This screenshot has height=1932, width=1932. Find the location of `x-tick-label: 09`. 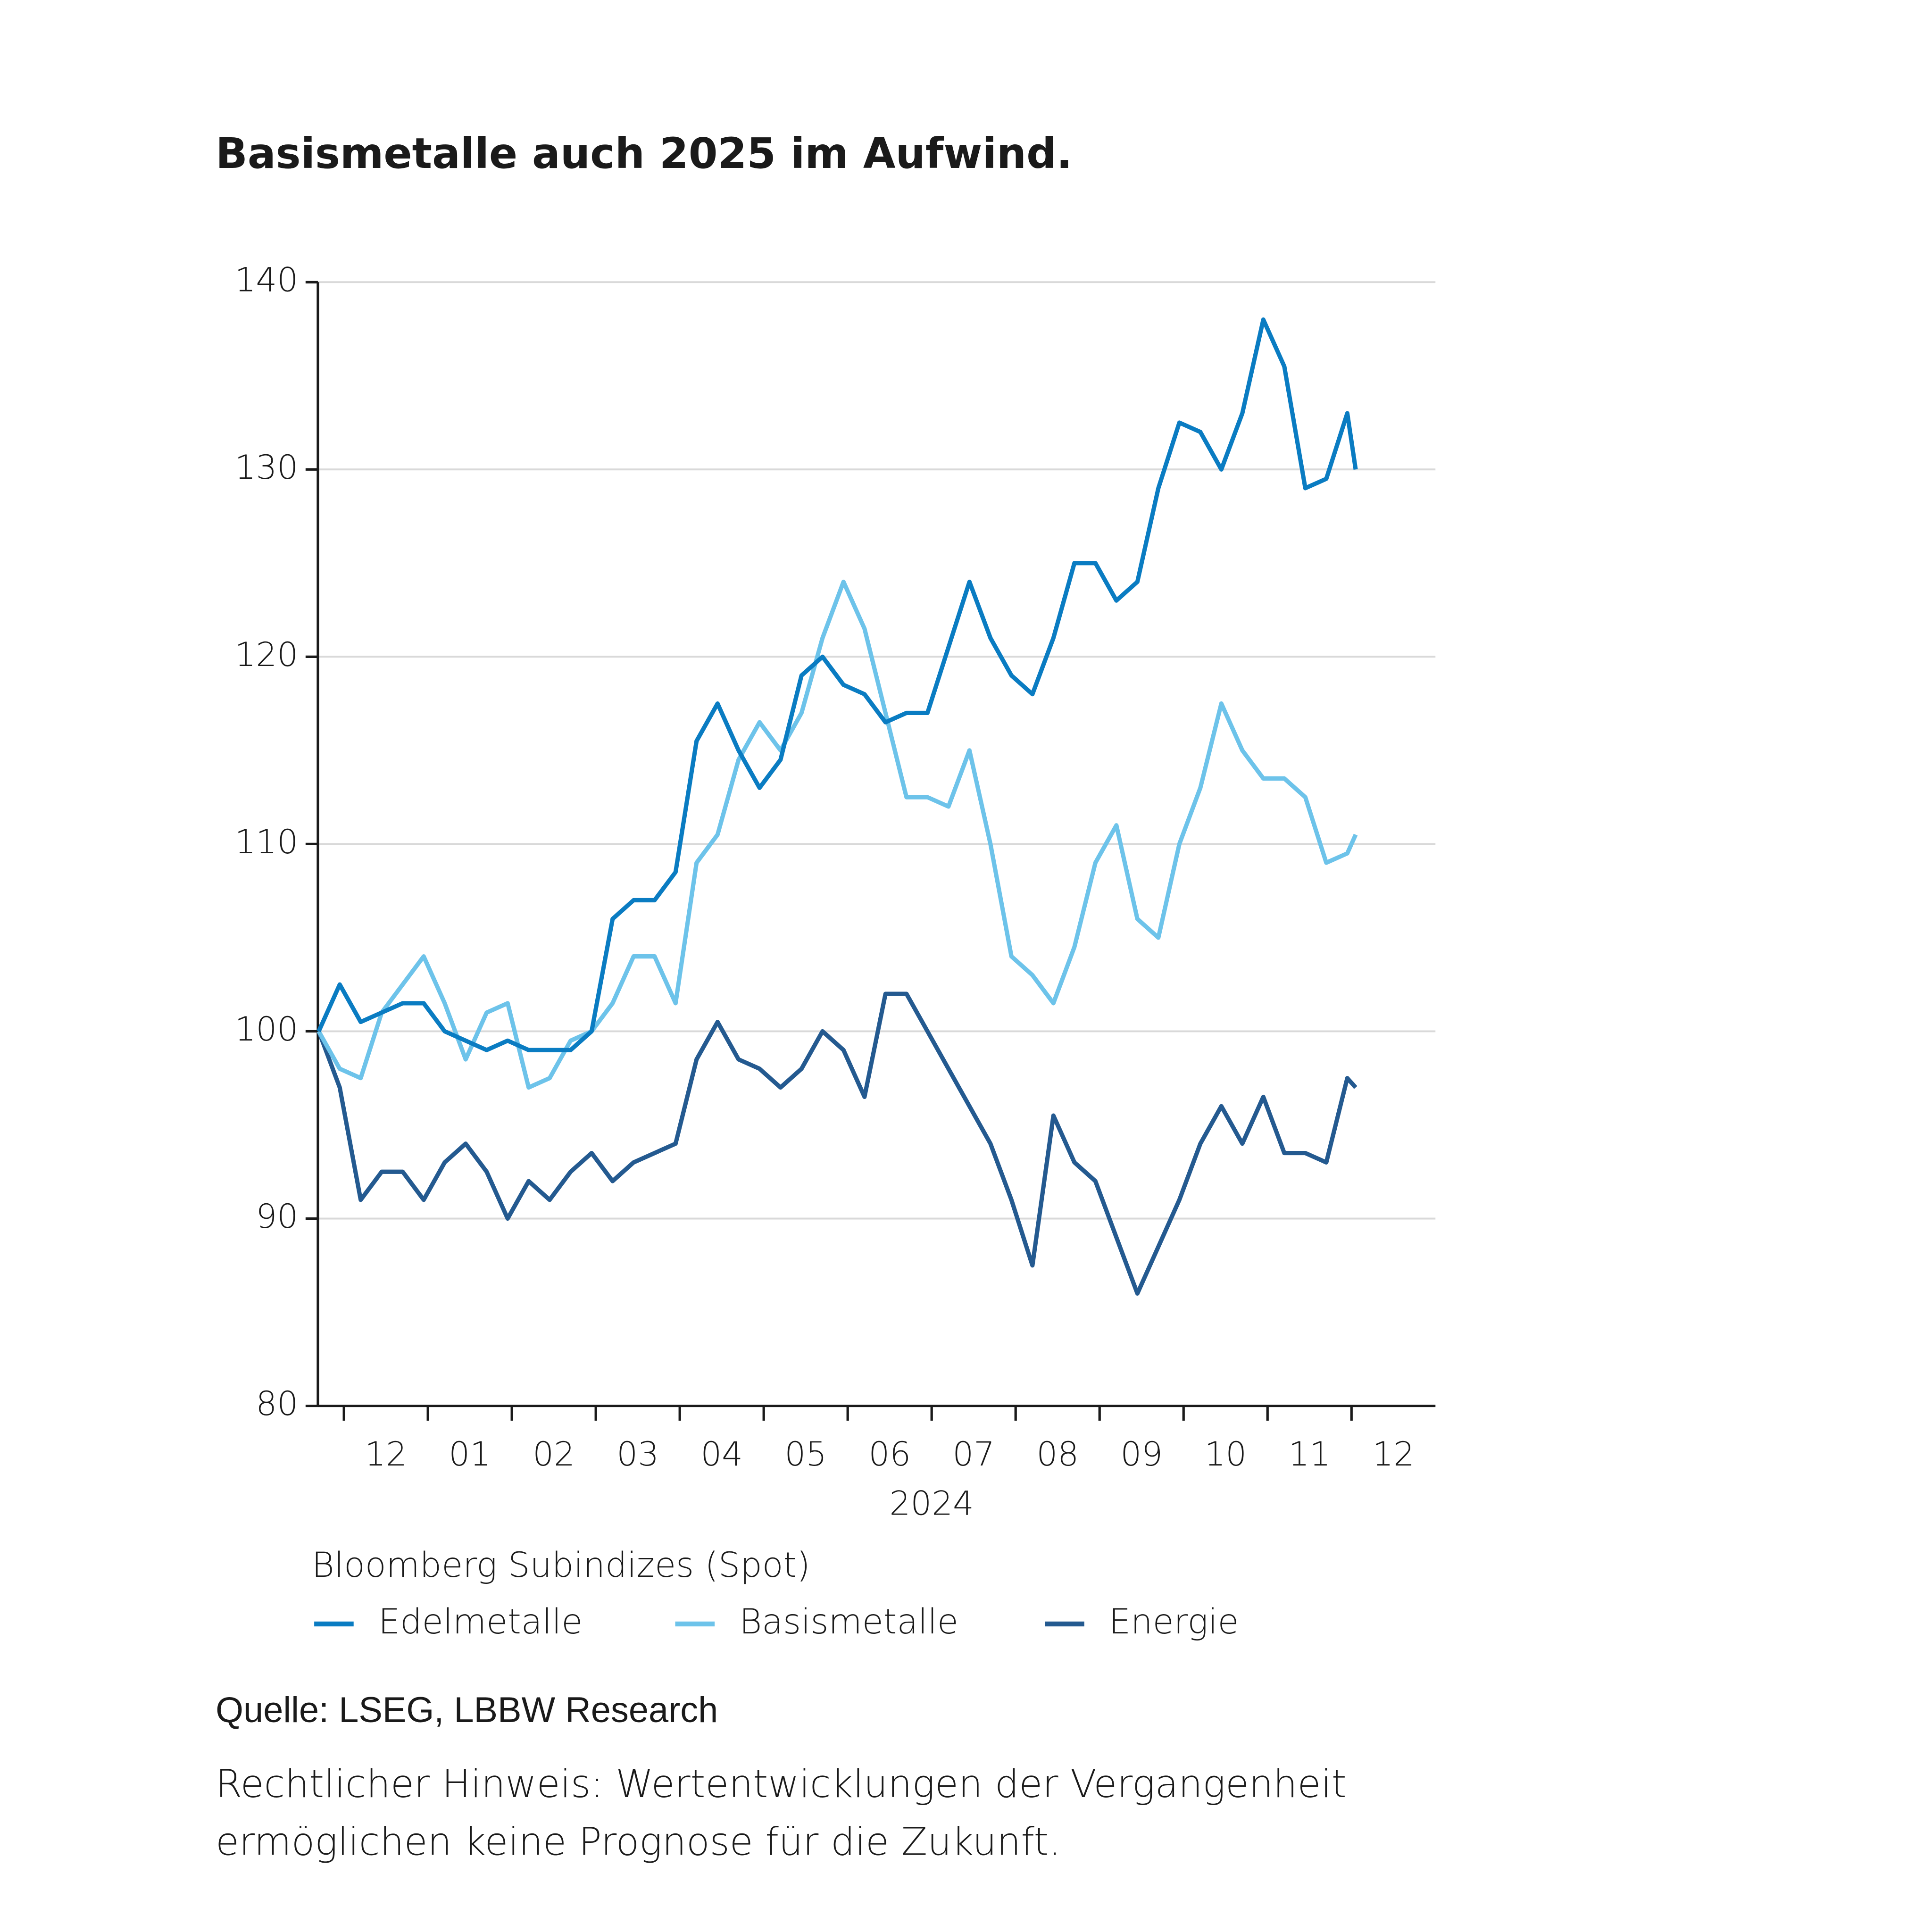

x-tick-label: 09 is located at coordinates (1141, 1454).